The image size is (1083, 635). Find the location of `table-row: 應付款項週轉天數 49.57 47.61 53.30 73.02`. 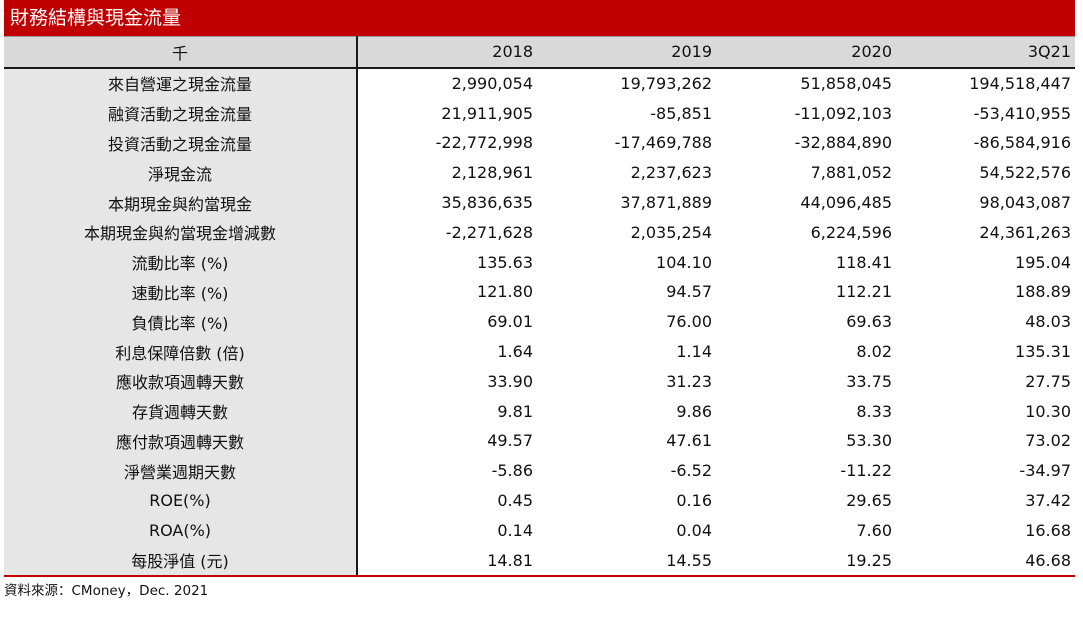

table-row: 應付款項週轉天數 49.57 47.61 53.30 73.02 is located at coordinates (539, 441).